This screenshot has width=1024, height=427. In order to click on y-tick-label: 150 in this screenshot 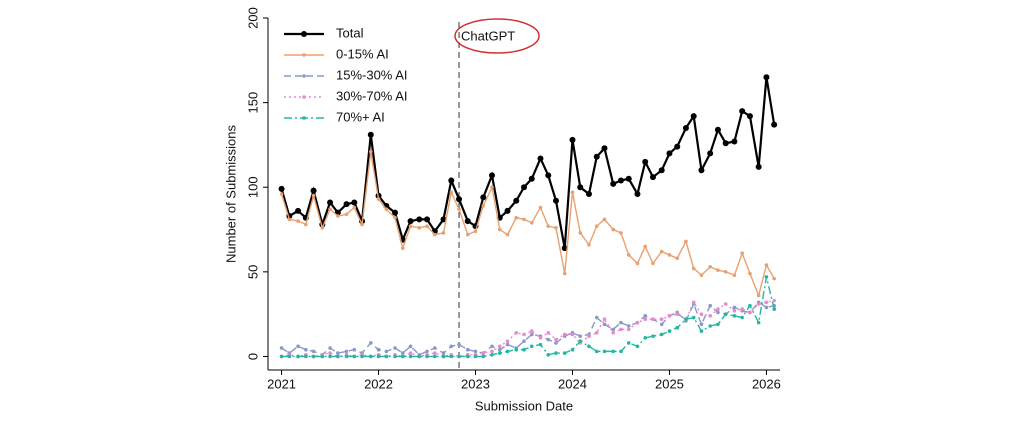, I will do `click(252, 103)`.